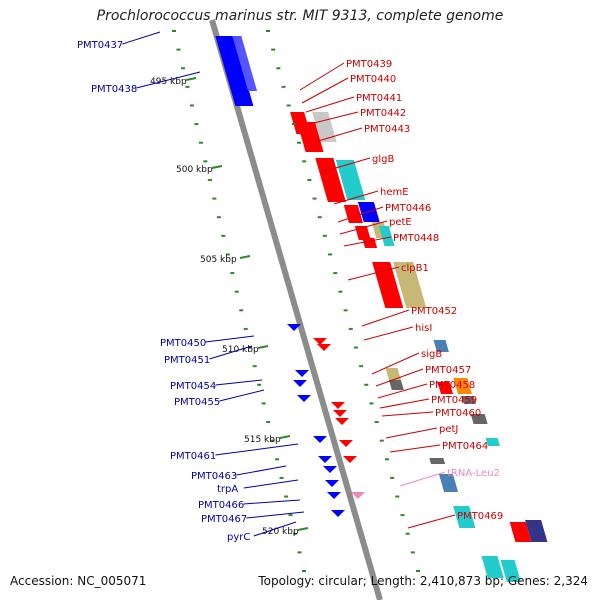 This screenshot has height=600, width=600. What do you see at coordinates (280, 532) in the screenshot?
I see `tick-label: 520 kbp` at bounding box center [280, 532].